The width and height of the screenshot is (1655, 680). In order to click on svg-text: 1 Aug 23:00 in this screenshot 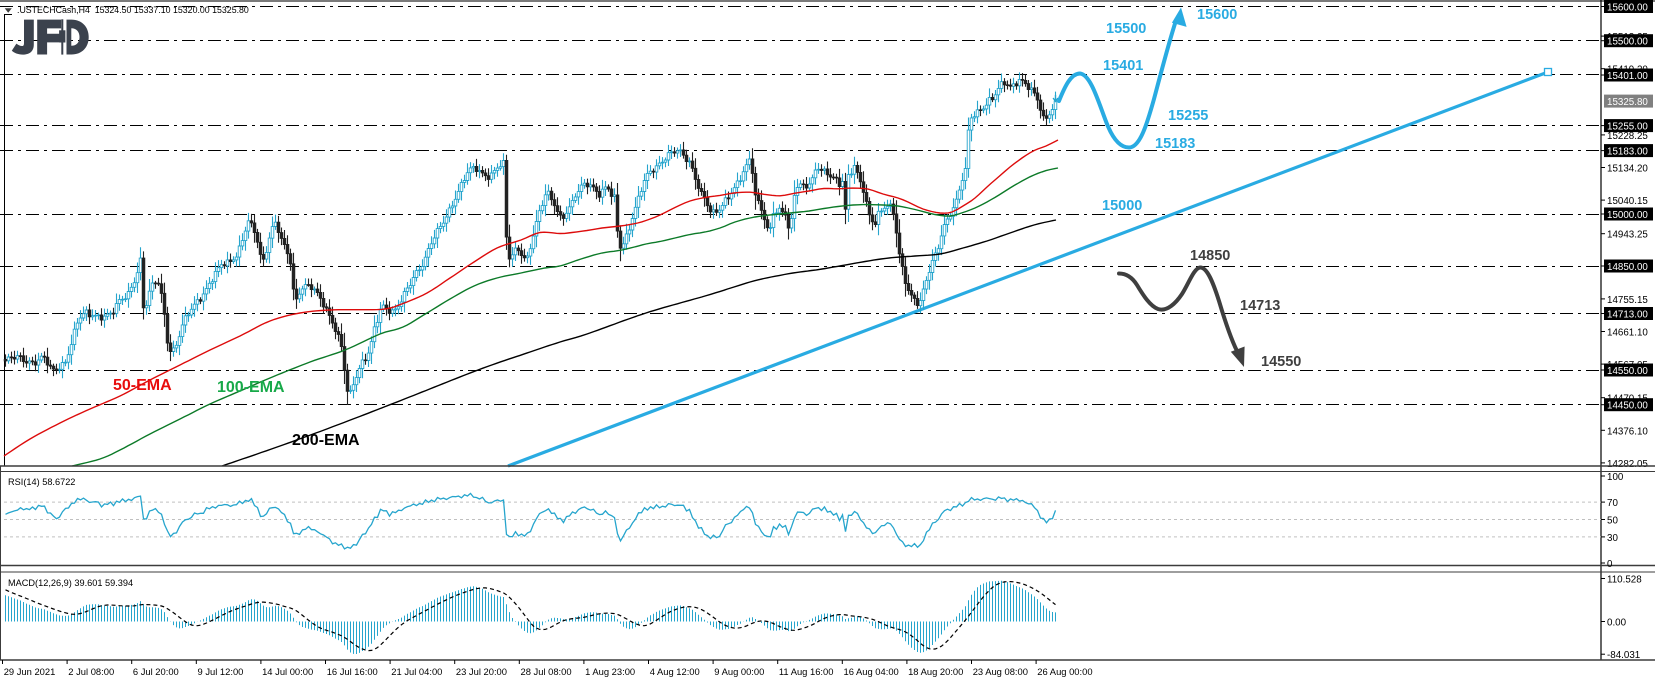, I will do `click(610, 671)`.